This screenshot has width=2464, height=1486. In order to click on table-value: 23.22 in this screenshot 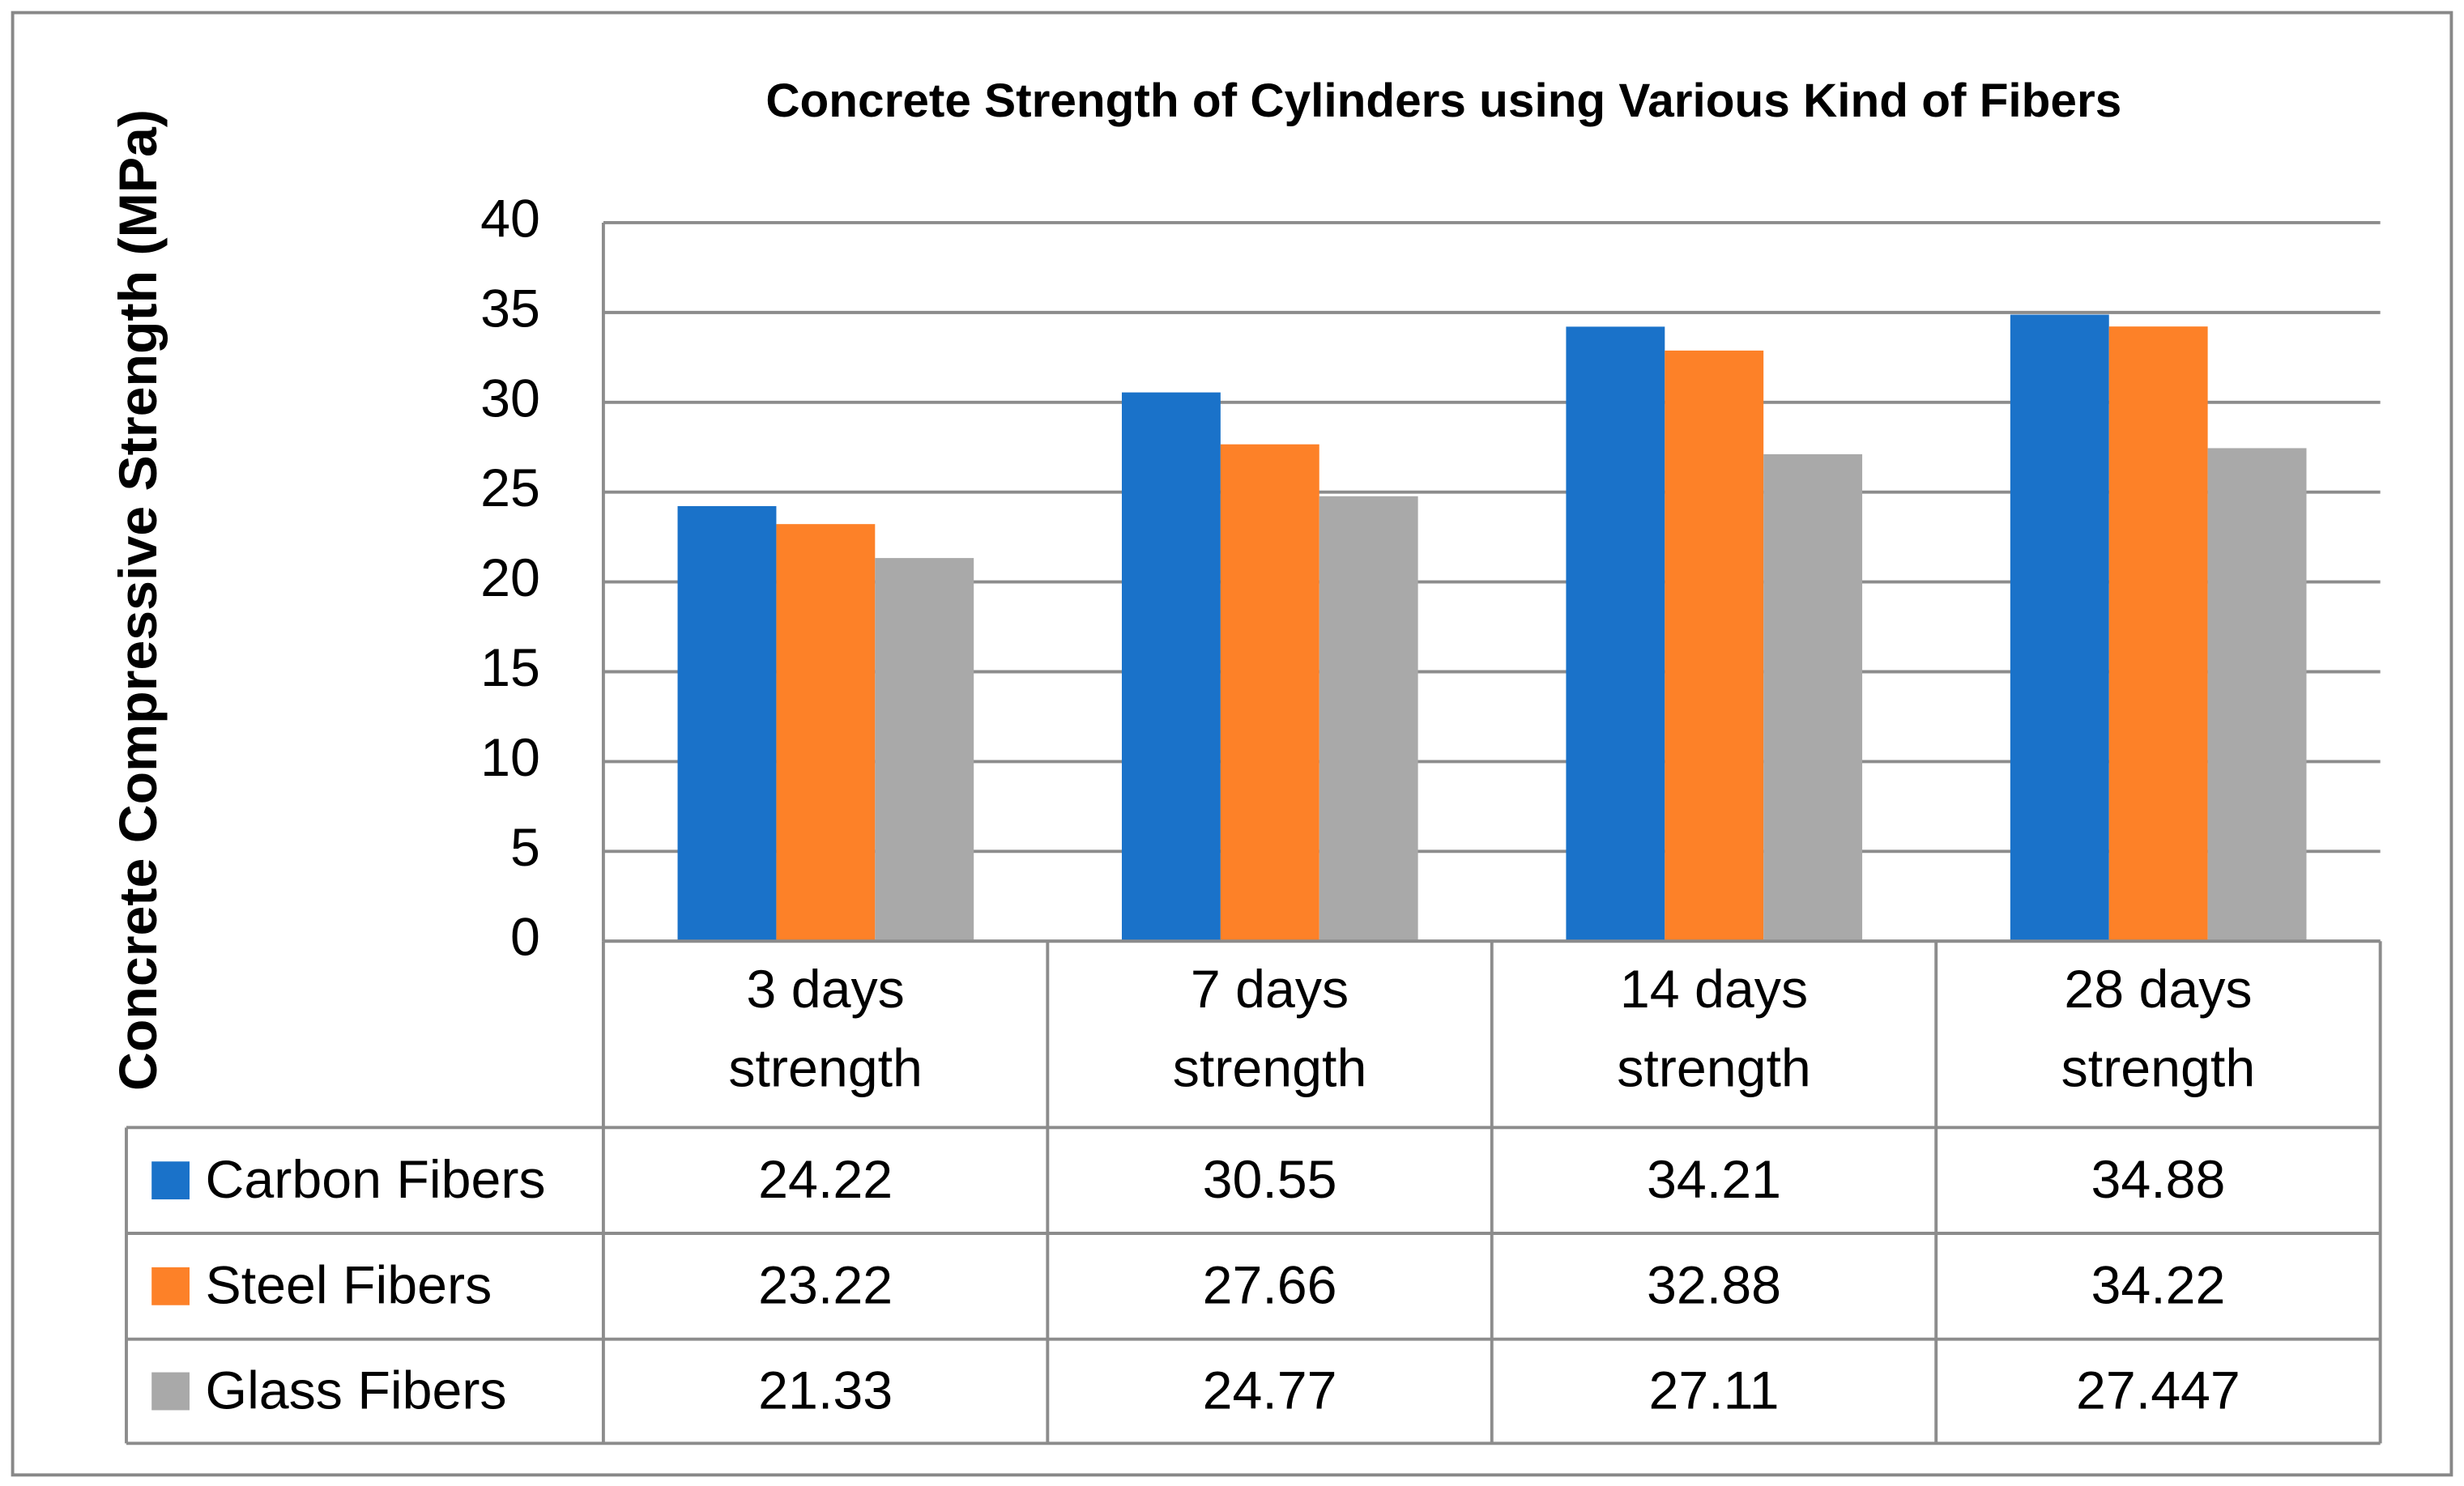, I will do `click(825, 1286)`.